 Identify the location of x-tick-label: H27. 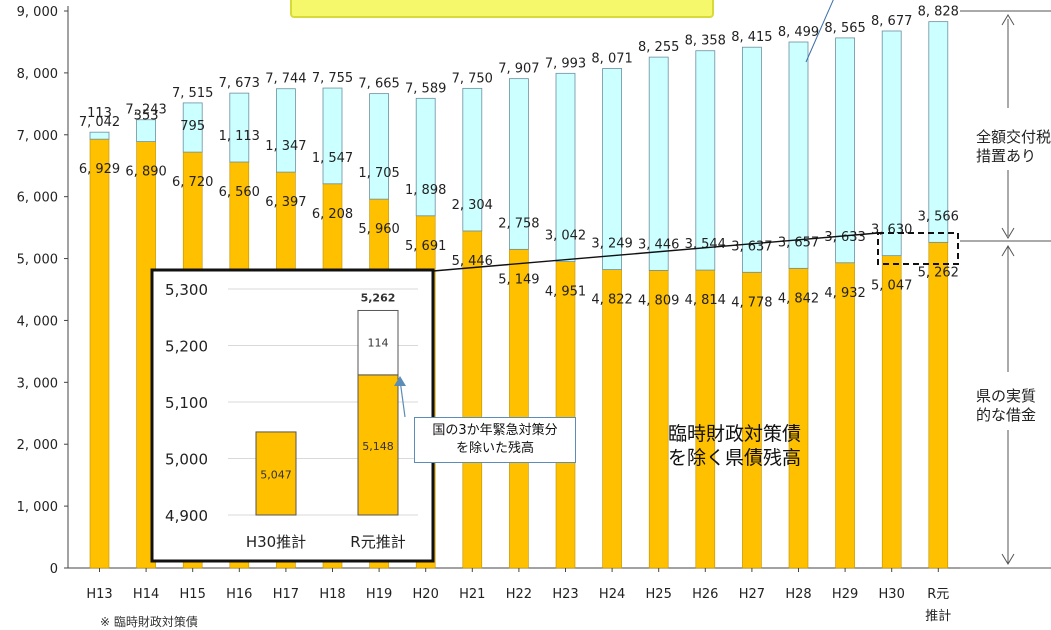
(752, 594).